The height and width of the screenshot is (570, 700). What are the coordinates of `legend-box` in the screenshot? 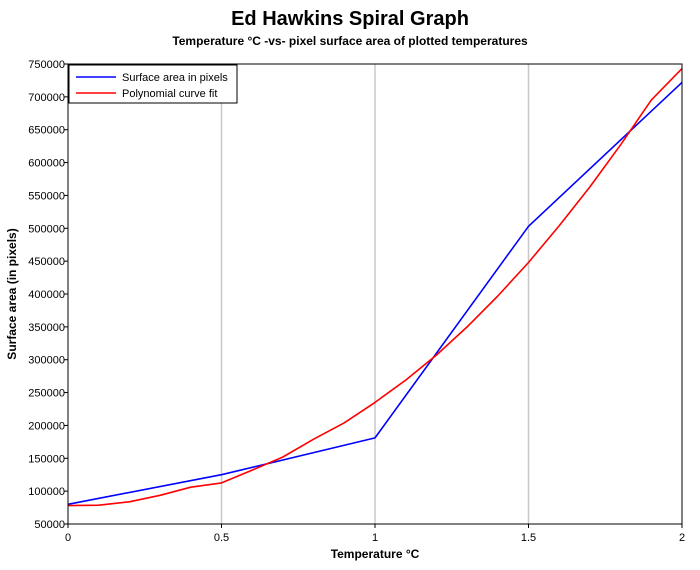 It's located at (153, 84).